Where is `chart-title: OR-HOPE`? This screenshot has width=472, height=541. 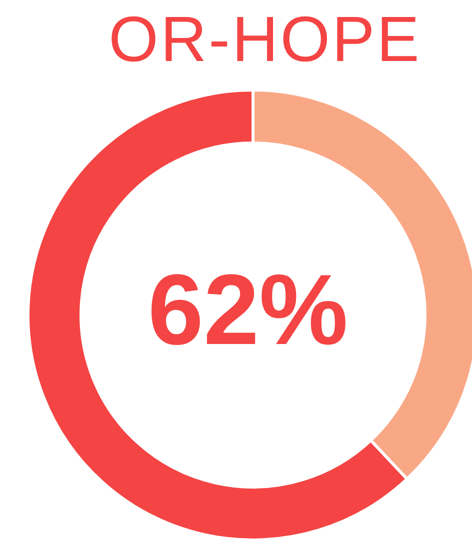 chart-title: OR-HOPE is located at coordinates (265, 39).